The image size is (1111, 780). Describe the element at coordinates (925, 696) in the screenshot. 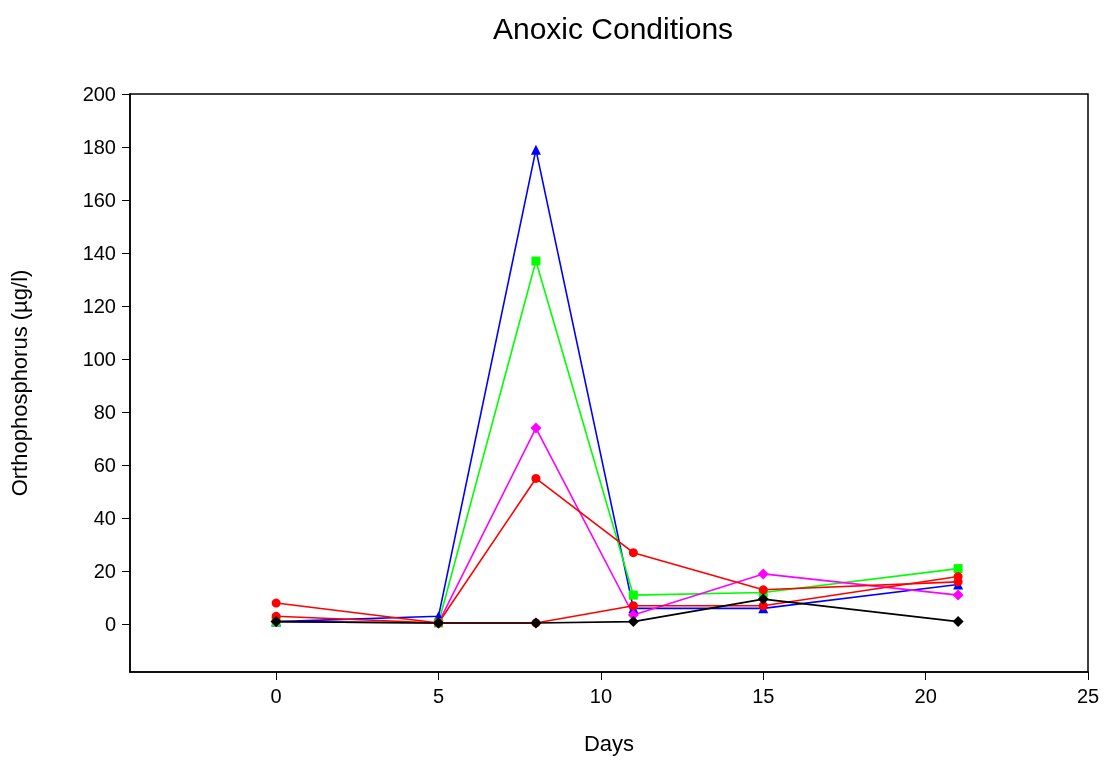

I see `x-tick-label: 20` at that location.